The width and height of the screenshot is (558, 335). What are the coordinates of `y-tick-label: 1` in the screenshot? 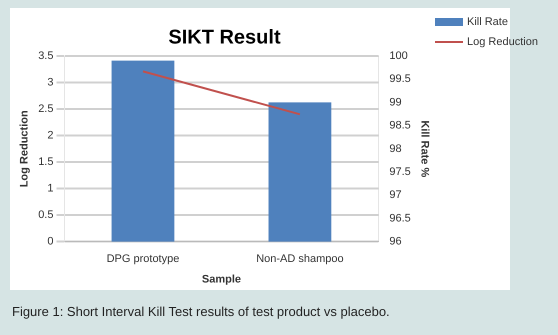 It's located at (50, 188).